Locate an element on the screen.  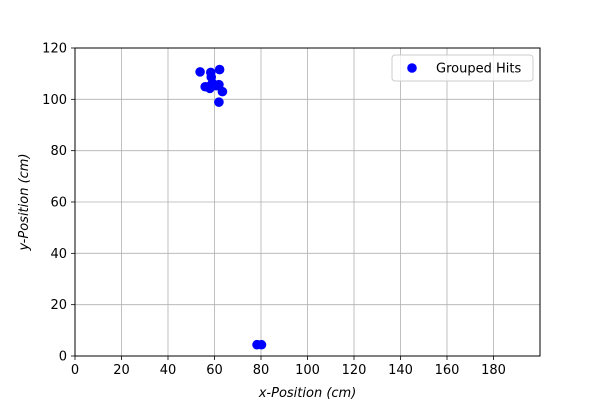
legend-box is located at coordinates (462, 68).